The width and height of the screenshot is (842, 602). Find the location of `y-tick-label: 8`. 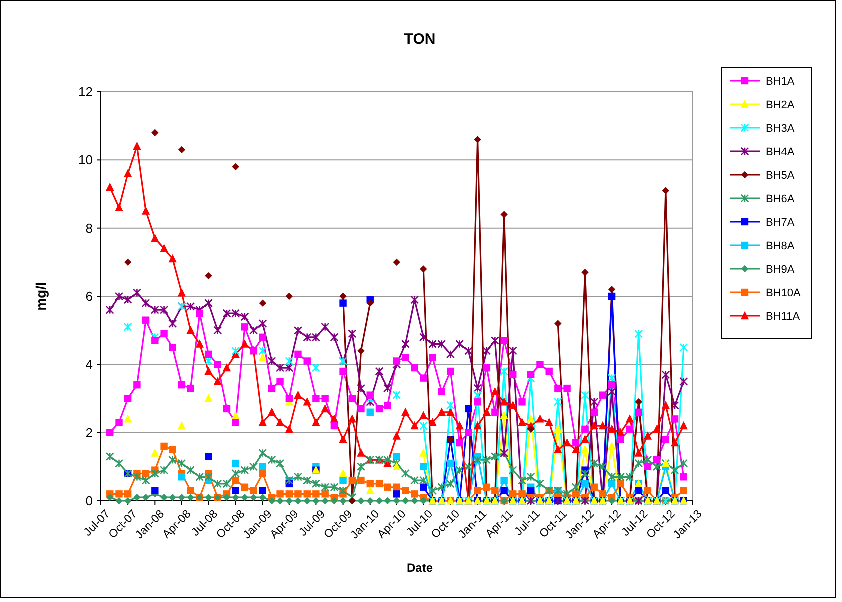

y-tick-label: 8 is located at coordinates (89, 228).